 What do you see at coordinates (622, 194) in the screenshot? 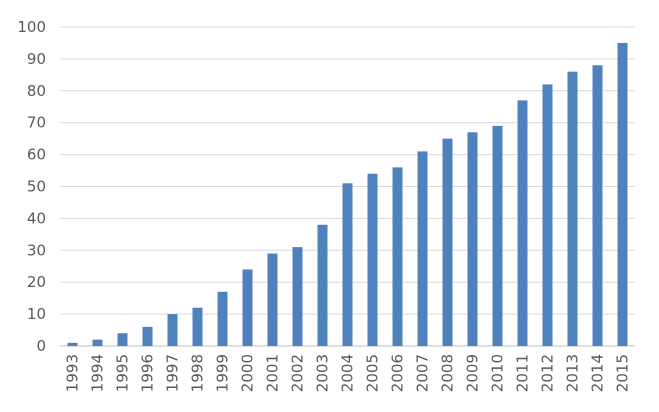
I see `bar-2015` at bounding box center [622, 194].